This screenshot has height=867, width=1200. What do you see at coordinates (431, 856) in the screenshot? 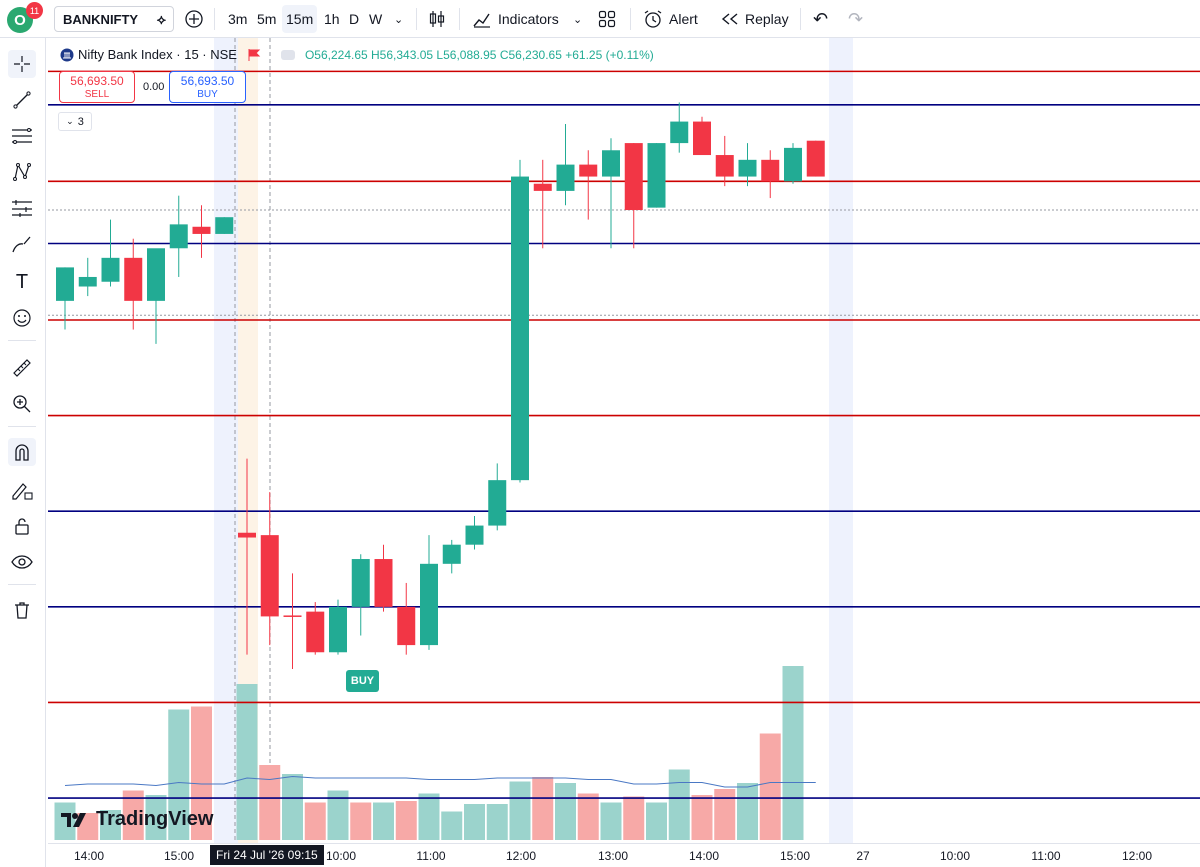
I see `time-tick: 11:00` at bounding box center [431, 856].